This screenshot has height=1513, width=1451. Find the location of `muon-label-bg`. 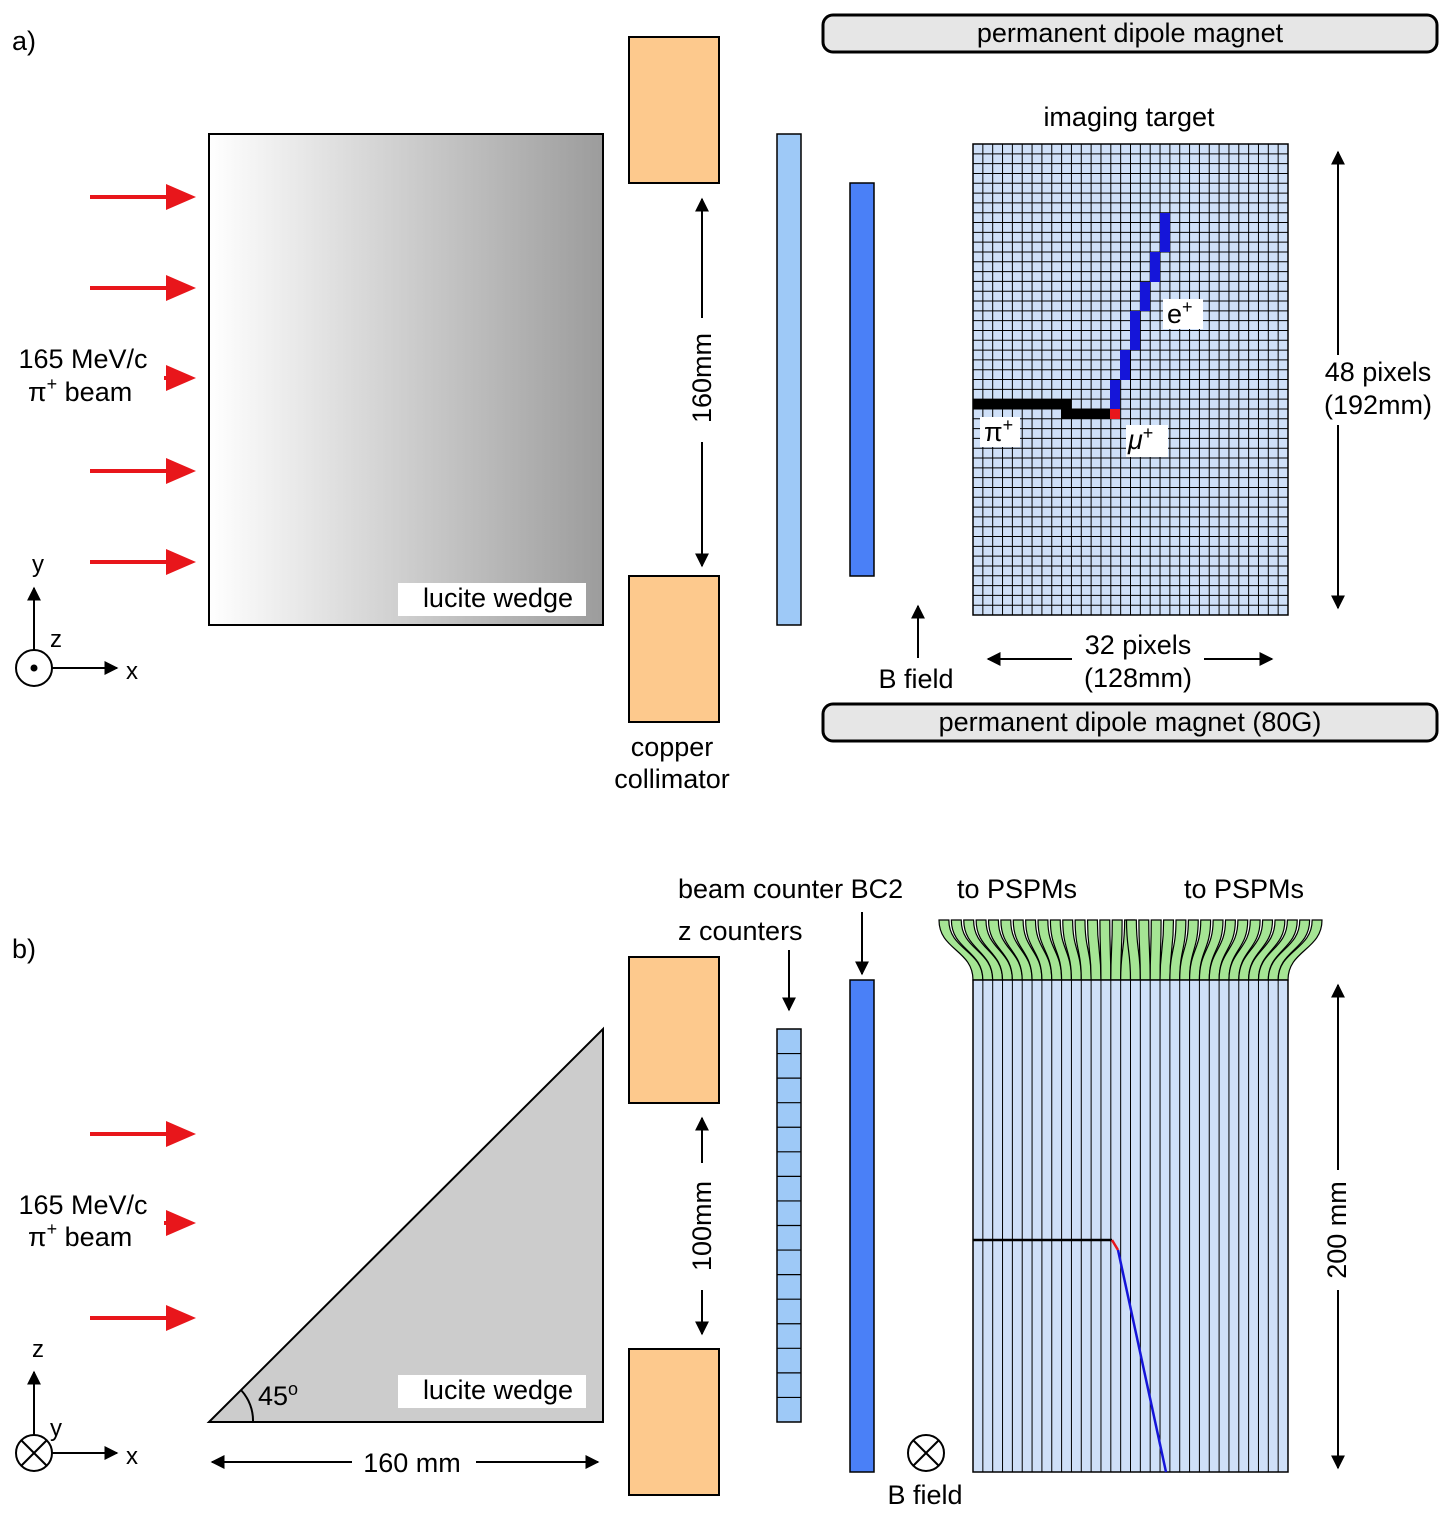

muon-label-bg is located at coordinates (1147, 441).